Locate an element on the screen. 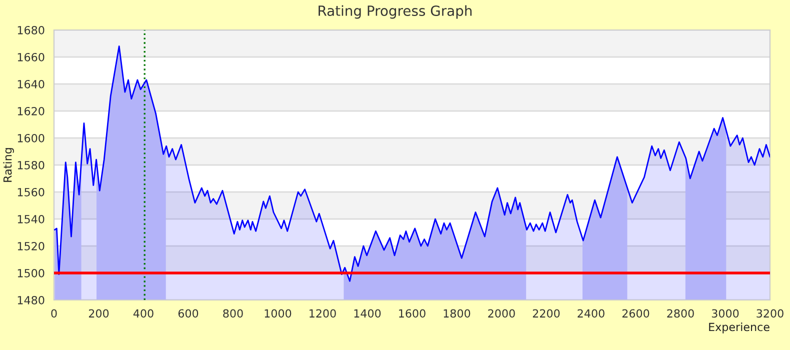 The image size is (790, 350). x-tick-label: 0 is located at coordinates (54, 313).